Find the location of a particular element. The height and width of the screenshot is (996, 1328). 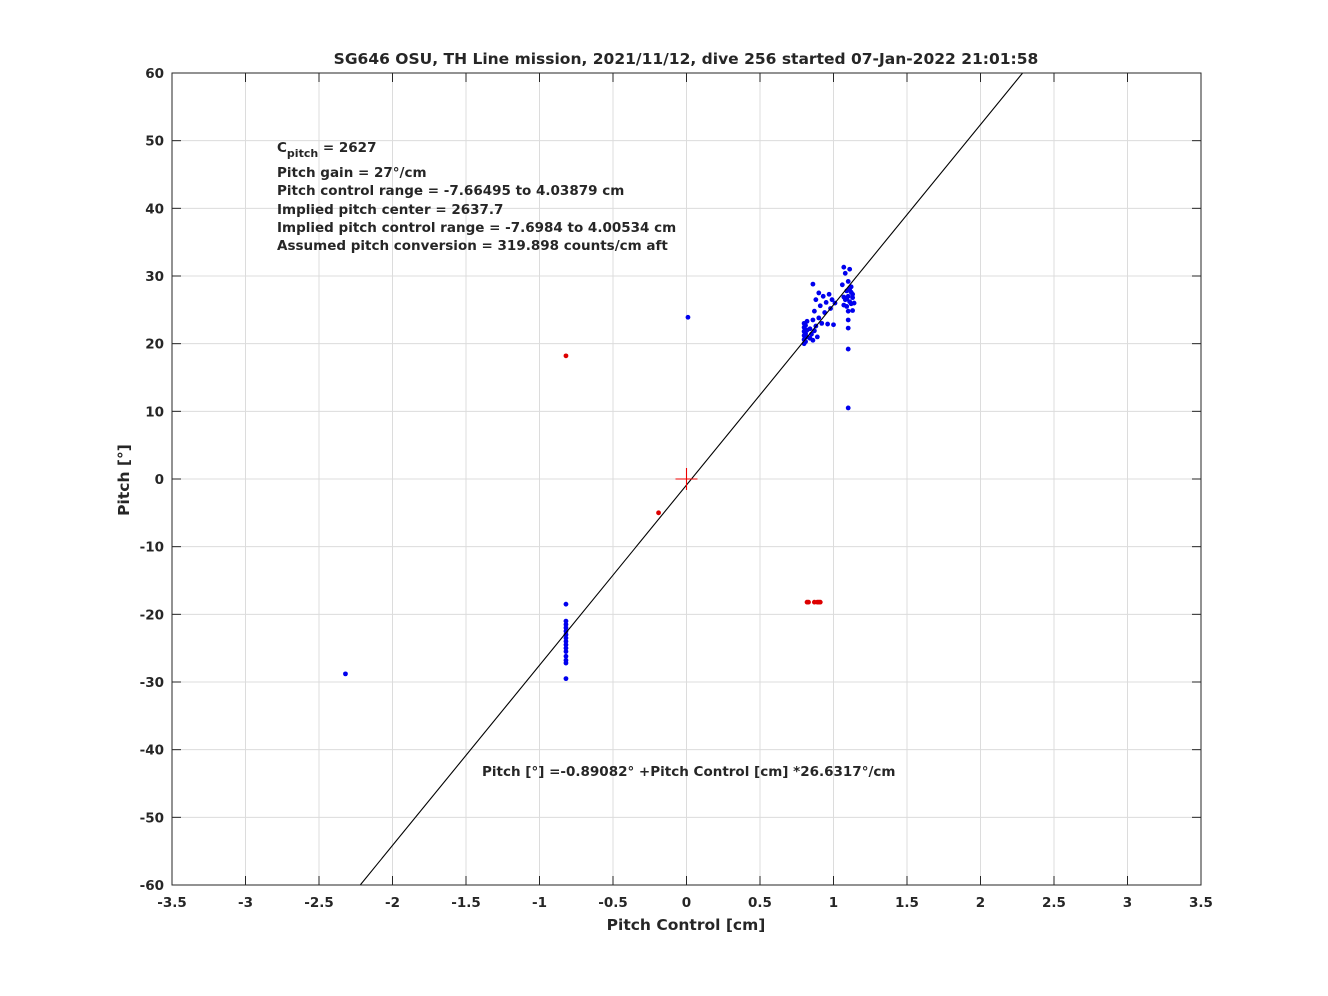

x-tick-label: 0.5 is located at coordinates (760, 903).